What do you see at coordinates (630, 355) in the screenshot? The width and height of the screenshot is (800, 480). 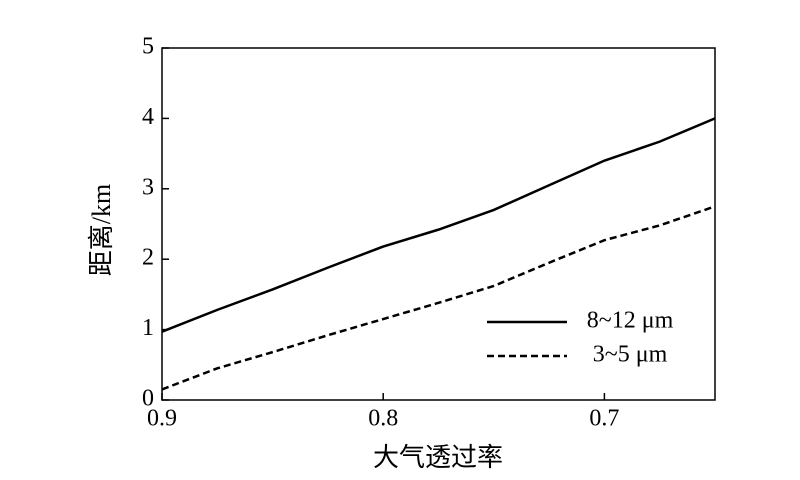 I see `legend-label: 3~5 μm` at bounding box center [630, 355].